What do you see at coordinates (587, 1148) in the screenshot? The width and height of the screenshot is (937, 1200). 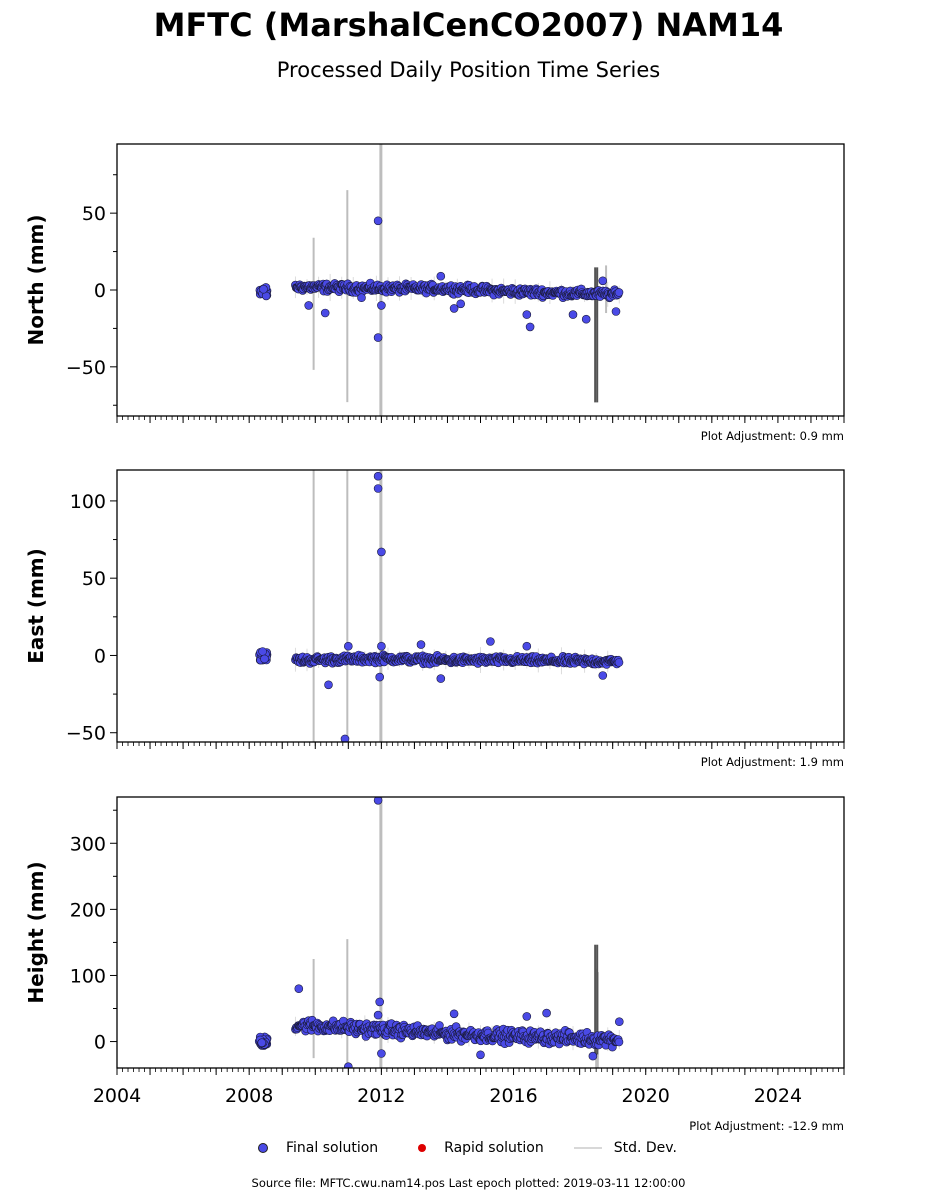 I see `stddev-line-icon` at bounding box center [587, 1148].